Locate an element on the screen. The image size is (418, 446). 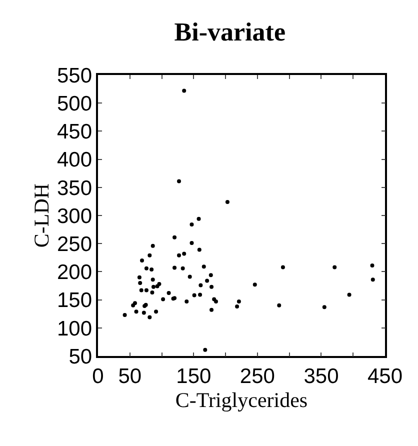
y-tick-label: 100 is located at coordinates (74, 328).